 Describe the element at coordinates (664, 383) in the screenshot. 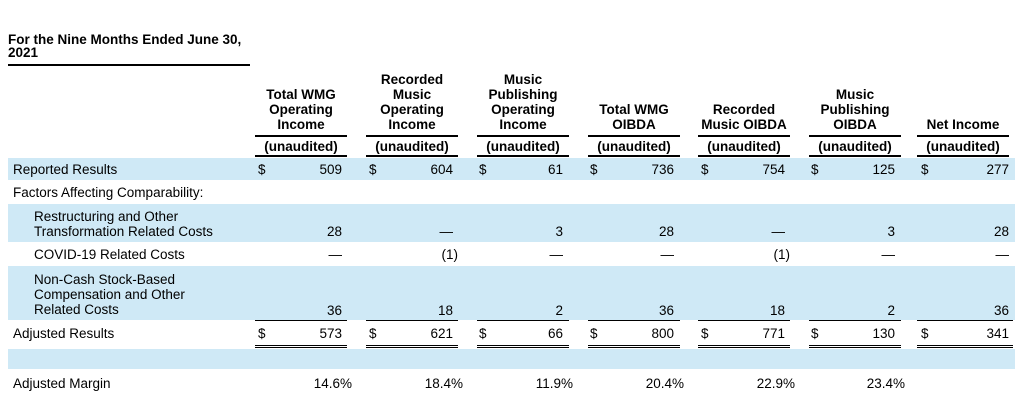

I see `cell: 20.4%` at that location.